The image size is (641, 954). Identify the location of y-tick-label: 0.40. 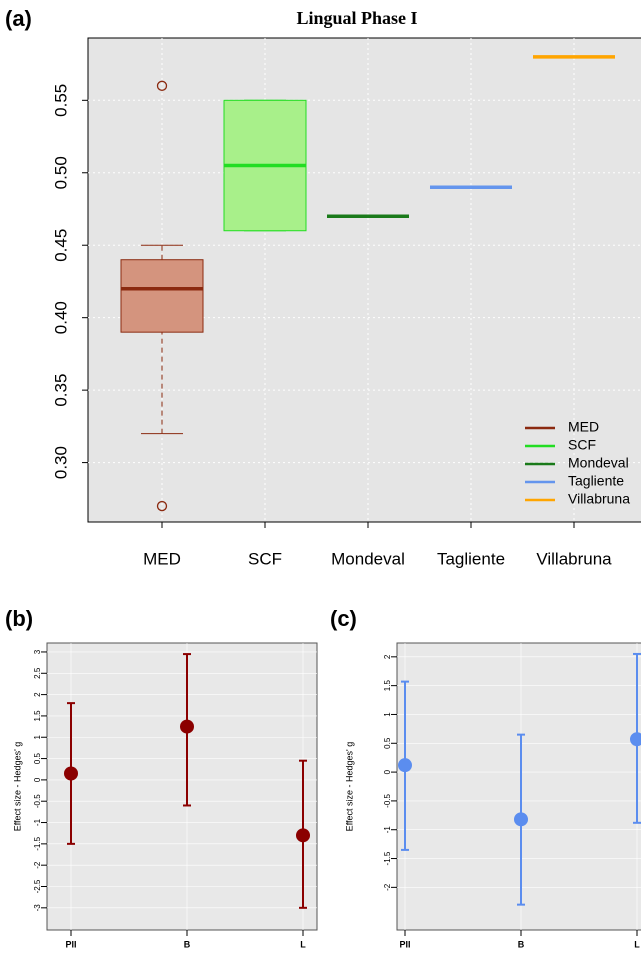
(60, 317).